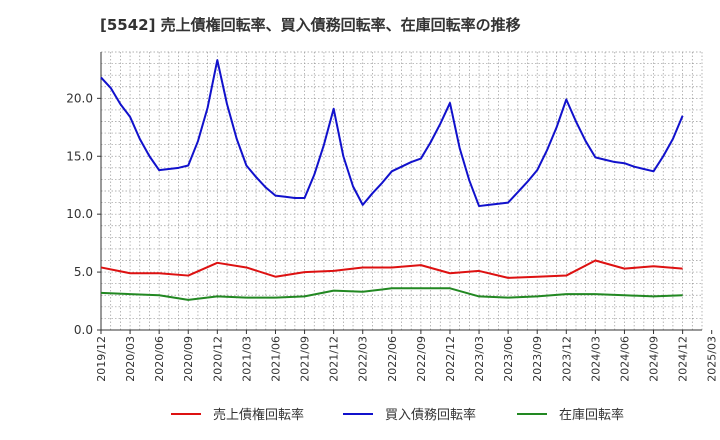 The image size is (720, 440). What do you see at coordinates (654, 359) in the screenshot?
I see `x-tick-label: 2024/09` at bounding box center [654, 359].